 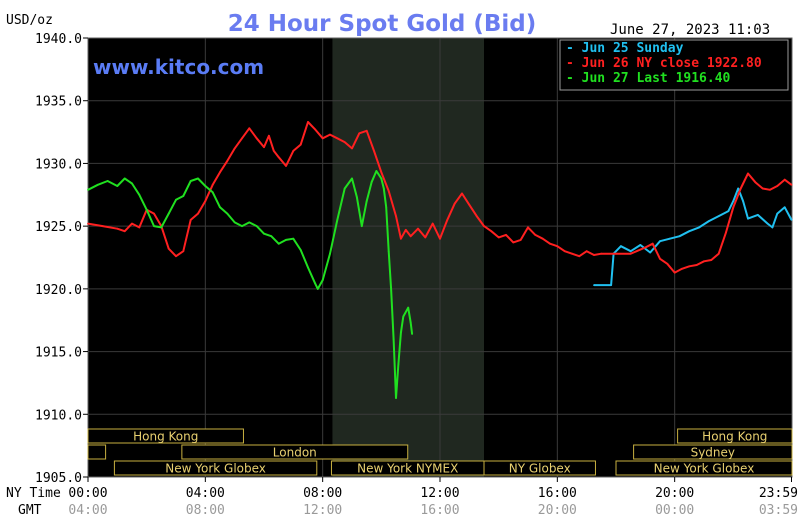 I want to click on session-label: New York NYMEX, so click(x=407, y=469).